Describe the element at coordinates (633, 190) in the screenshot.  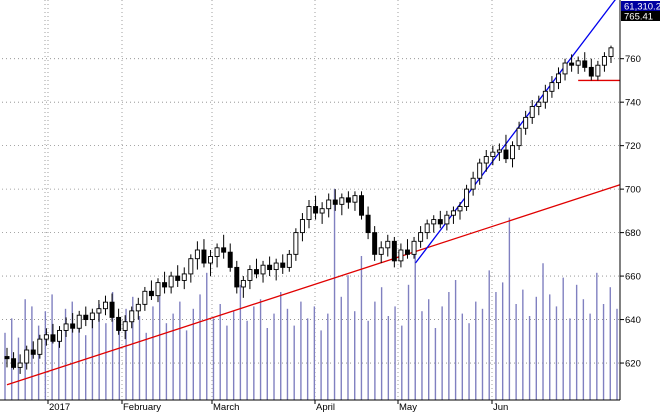
I see `y-tick-label-700: 700` at that location.